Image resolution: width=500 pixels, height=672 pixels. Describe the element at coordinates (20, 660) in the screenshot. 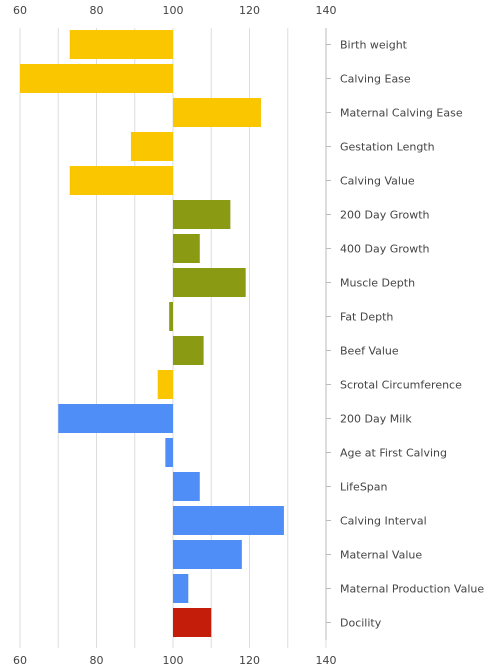

I see `bottom-tick-label: 60` at that location.